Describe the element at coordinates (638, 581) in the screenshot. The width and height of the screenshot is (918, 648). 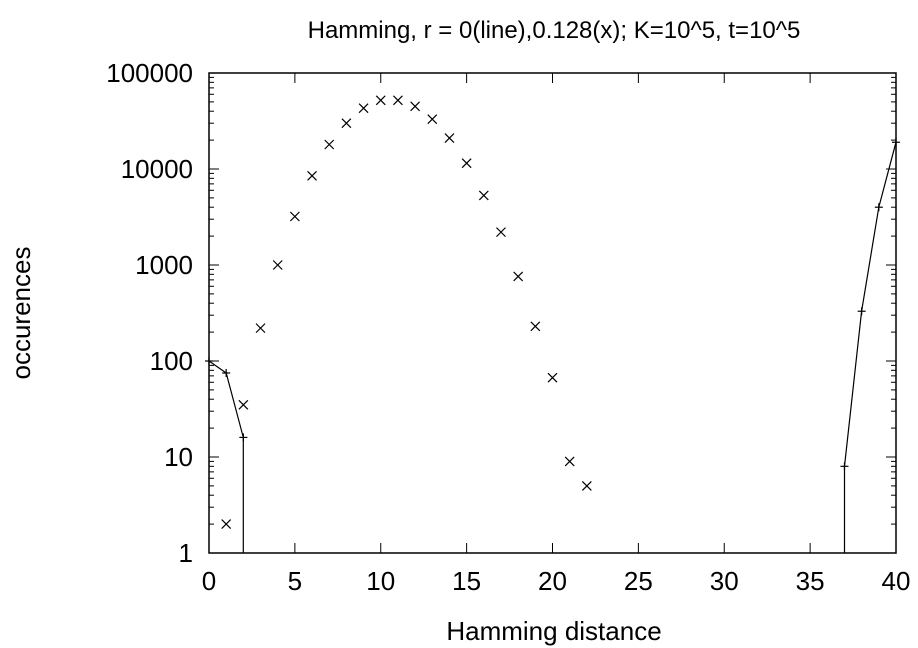
I see `x-tick-label: 25` at that location.